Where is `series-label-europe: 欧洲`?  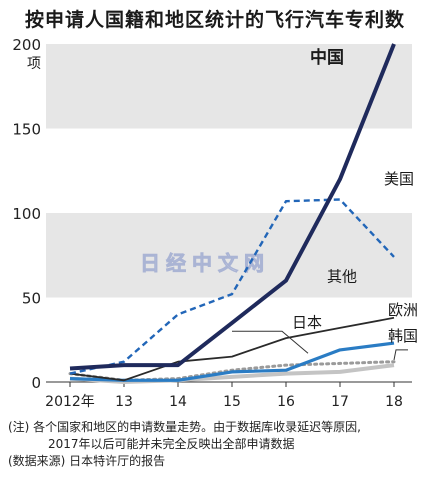
series-label-europe: 欧洲 is located at coordinates (403, 310).